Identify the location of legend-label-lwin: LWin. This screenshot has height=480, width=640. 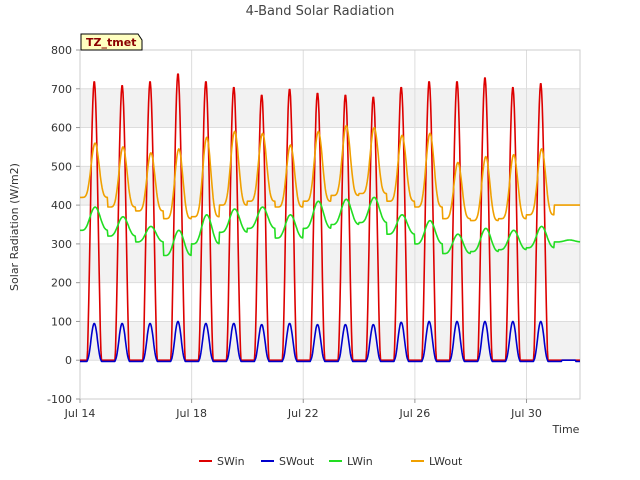
(360, 461).